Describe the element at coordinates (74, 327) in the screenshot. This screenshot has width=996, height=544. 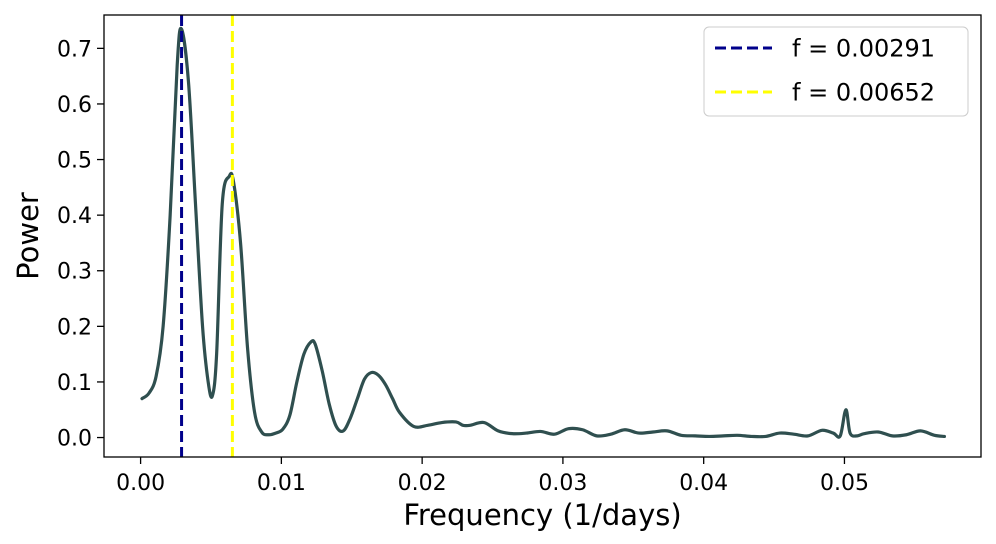
I see `y-tick-label: 0.2` at that location.